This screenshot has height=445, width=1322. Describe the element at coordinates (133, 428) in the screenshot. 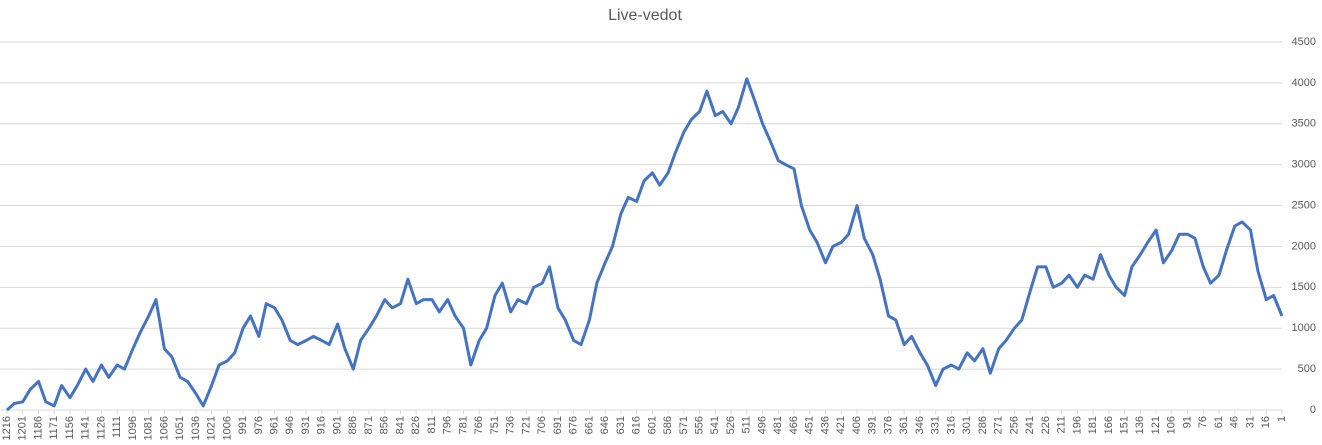

I see `x-tick-label: 1096` at that location.